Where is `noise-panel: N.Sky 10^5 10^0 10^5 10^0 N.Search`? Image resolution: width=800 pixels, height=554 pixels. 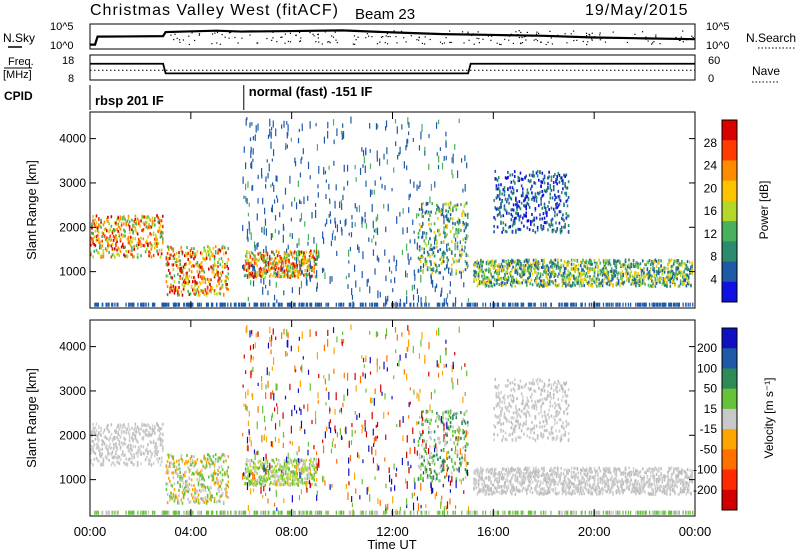
noise-panel: N.Sky 10^5 10^0 10^5 10^0 N.Search is located at coordinates (399, 36).